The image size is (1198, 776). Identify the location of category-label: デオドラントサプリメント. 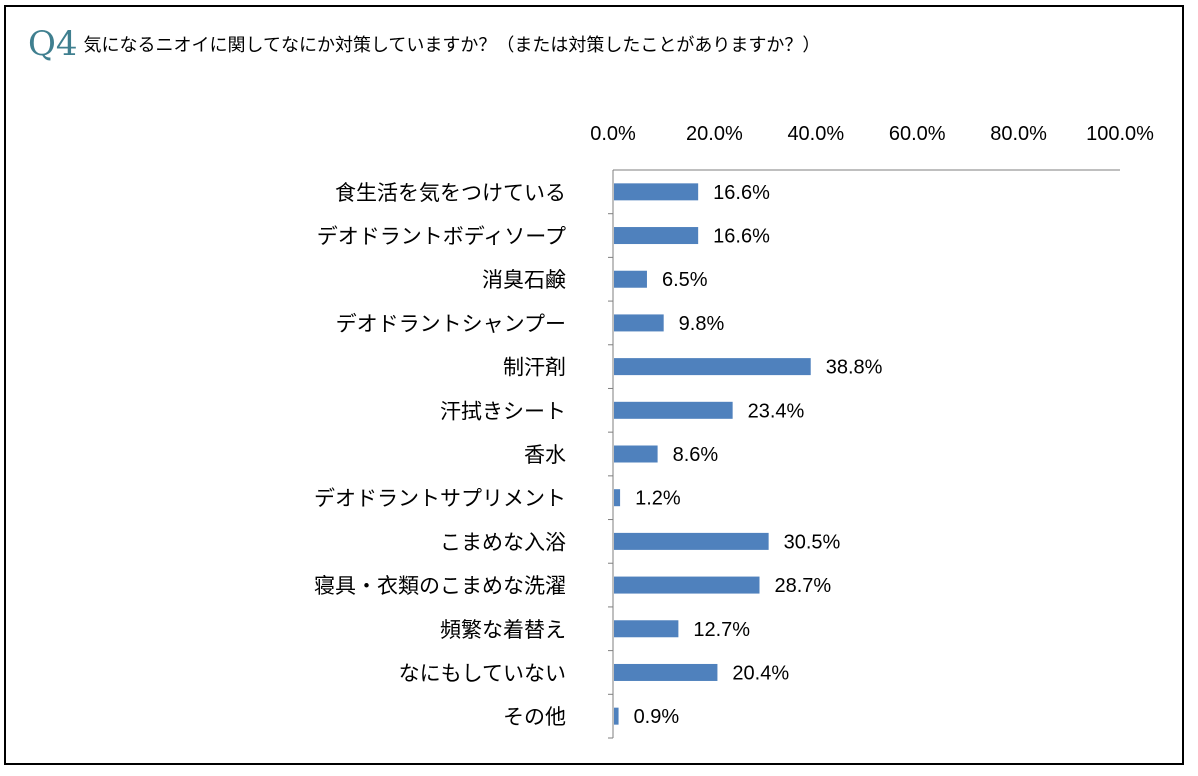
(440, 499).